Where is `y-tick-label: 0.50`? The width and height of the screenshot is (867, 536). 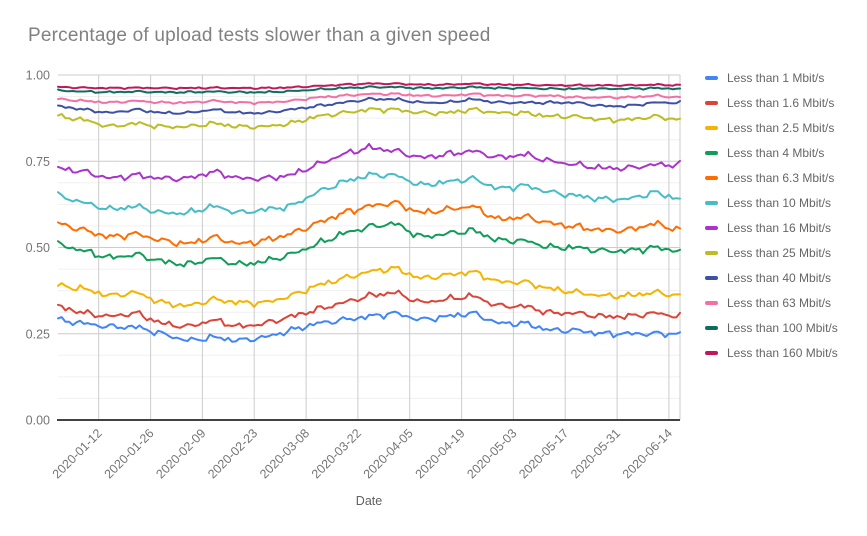
y-tick-label: 0.50 is located at coordinates (38, 248).